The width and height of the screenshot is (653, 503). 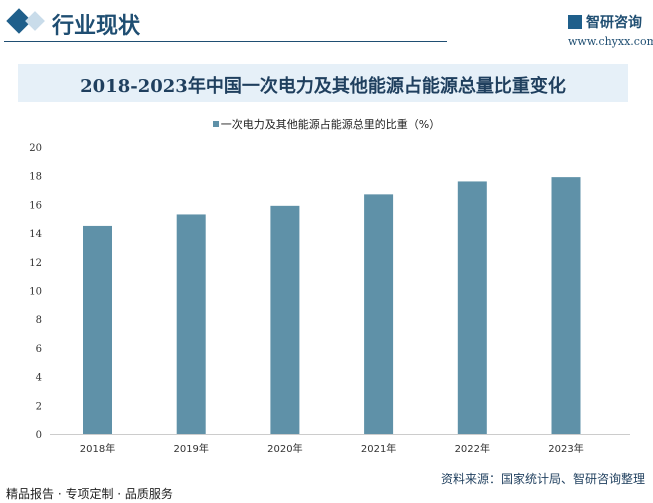 What do you see at coordinates (565, 448) in the screenshot?
I see `x-tick-label: 2023年` at bounding box center [565, 448].